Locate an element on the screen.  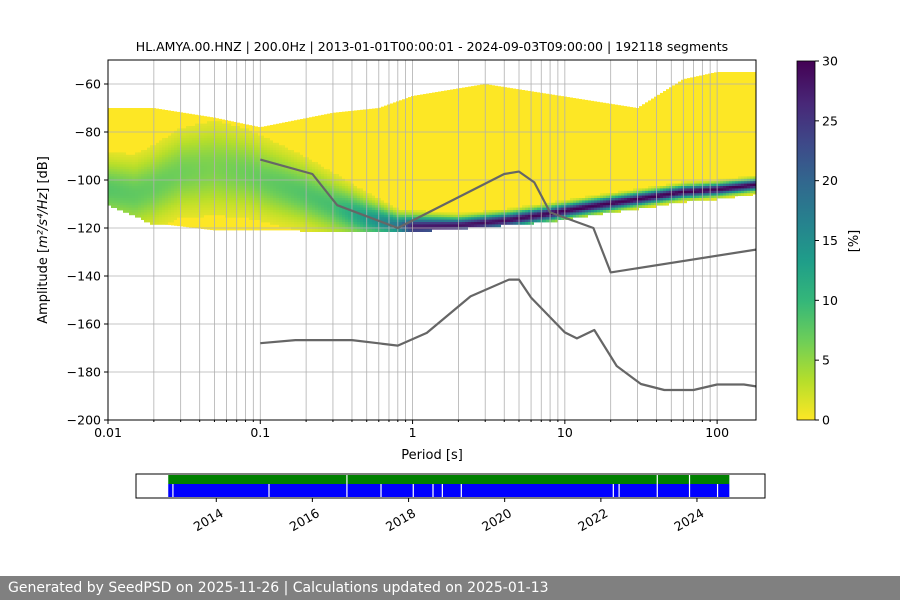
timeline-bar-bottom is located at coordinates (449, 490).